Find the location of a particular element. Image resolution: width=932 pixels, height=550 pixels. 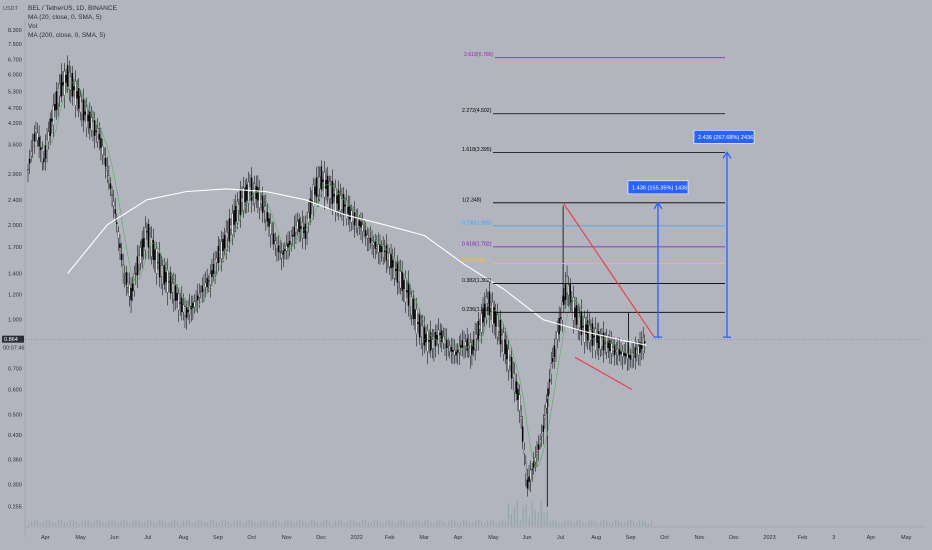

wedge-upper-line is located at coordinates (608, 270).